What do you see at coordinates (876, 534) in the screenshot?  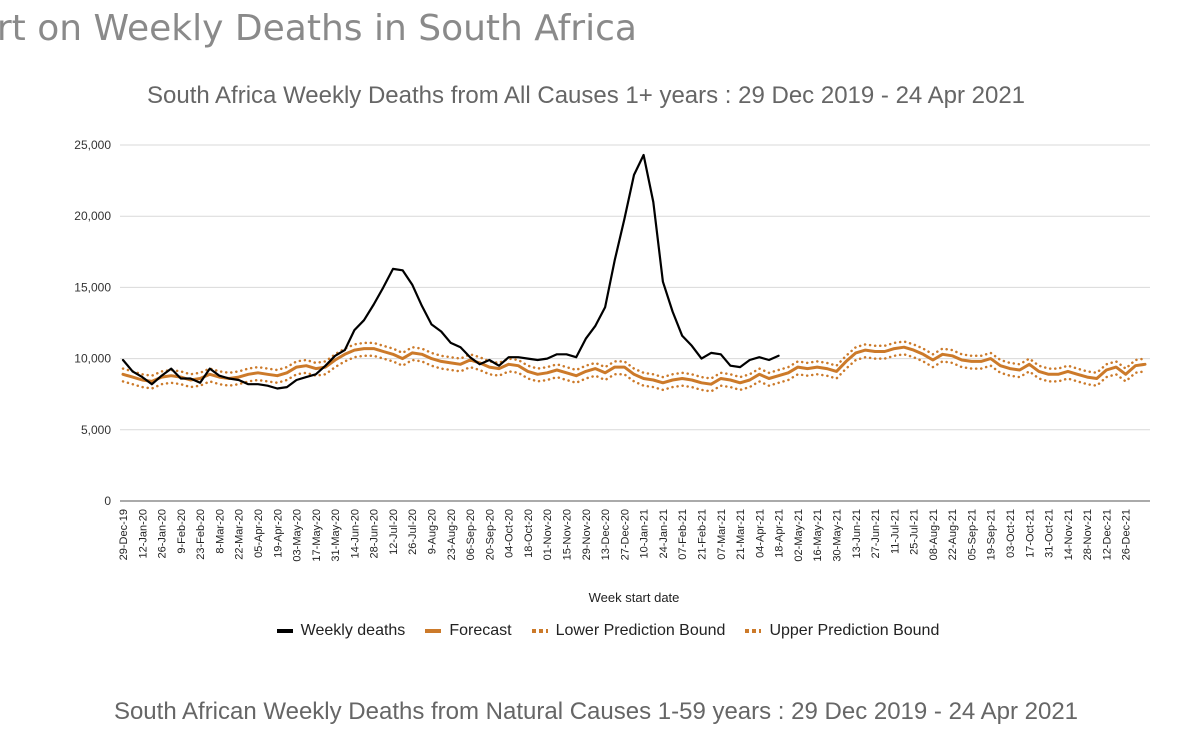 I see `x-tick-label: 27-Jun-21` at bounding box center [876, 534].